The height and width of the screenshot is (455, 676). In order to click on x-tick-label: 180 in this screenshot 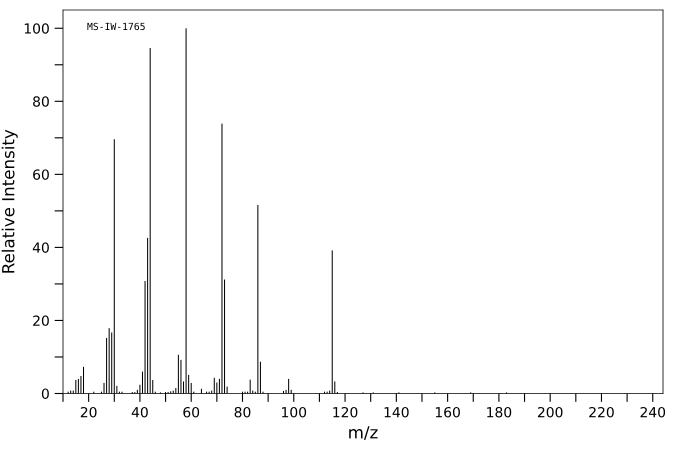, I will do `click(499, 412)`.